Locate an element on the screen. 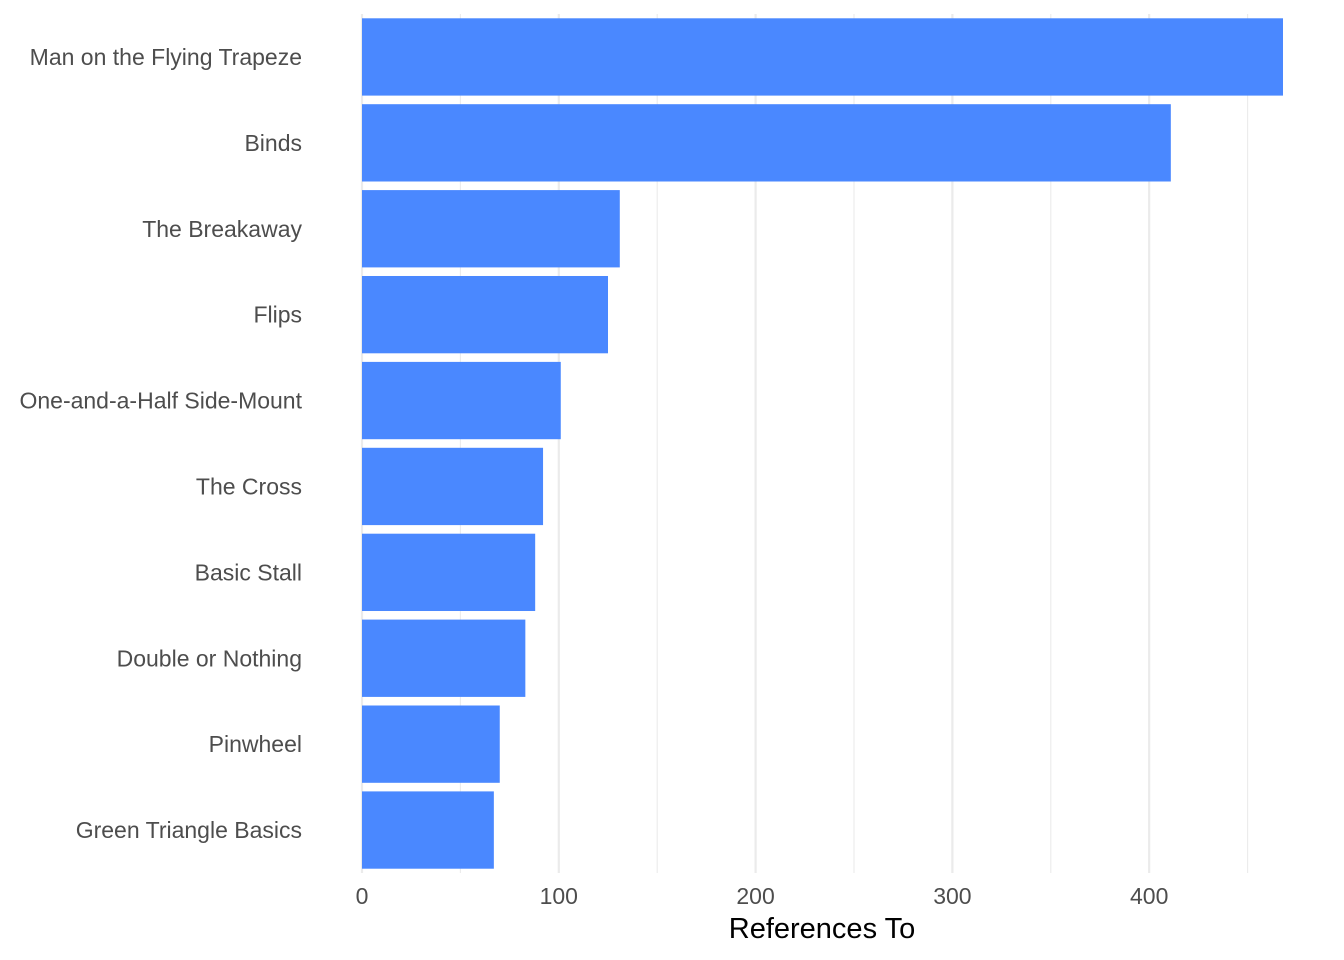 The image size is (1344, 960). category-label: Pinwheel is located at coordinates (255, 744).